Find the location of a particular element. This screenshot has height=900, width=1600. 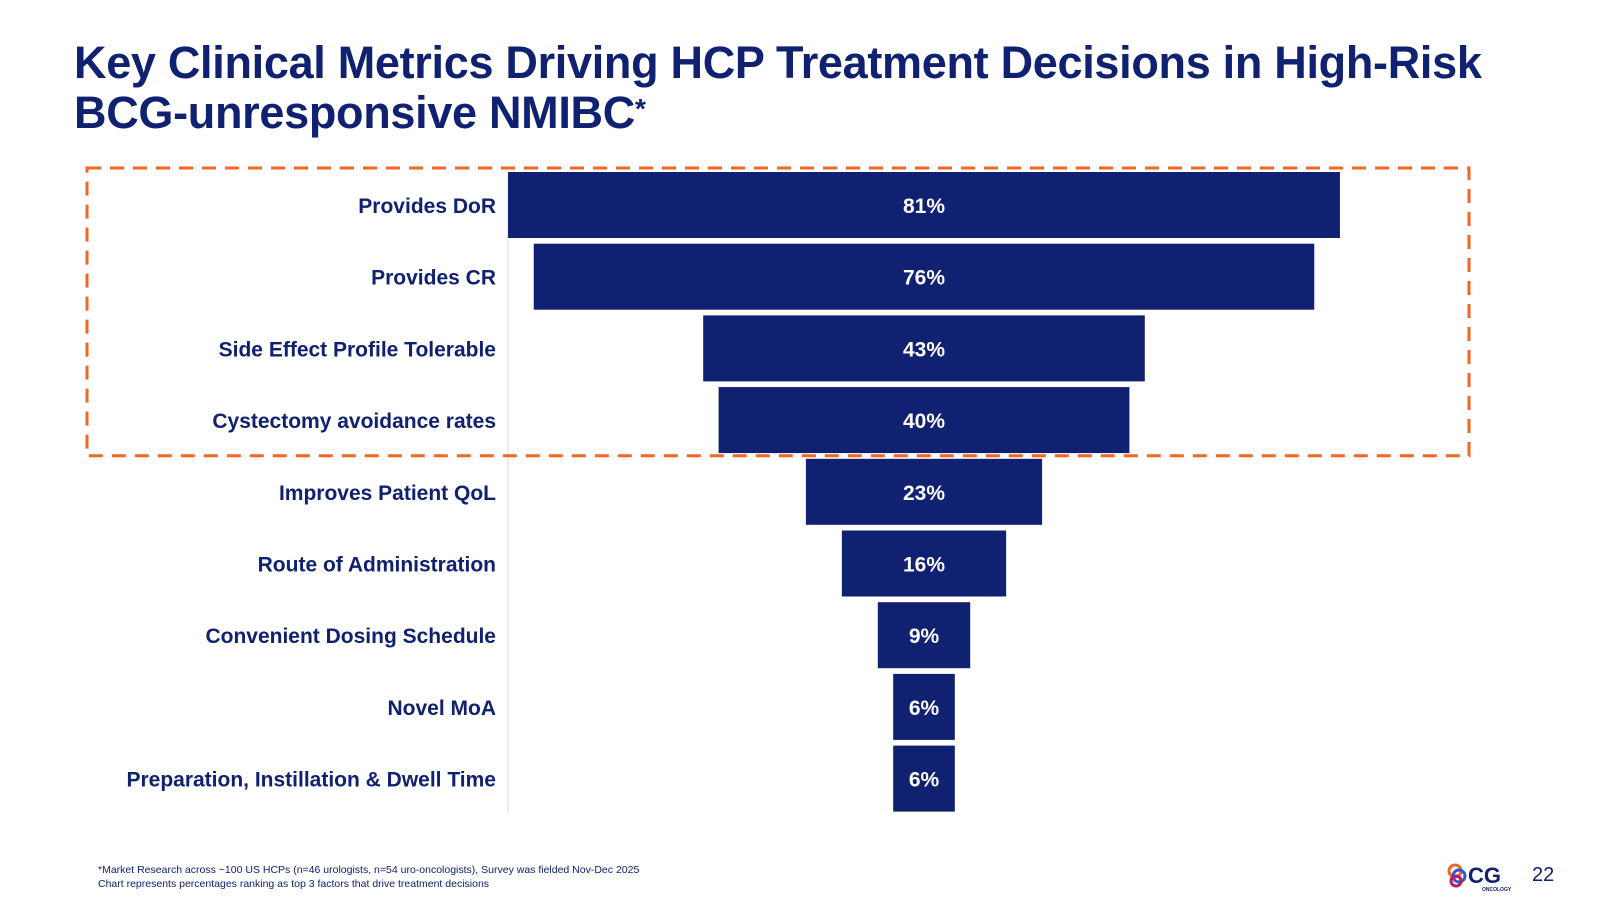

bar-value-label: 81% is located at coordinates (924, 206).